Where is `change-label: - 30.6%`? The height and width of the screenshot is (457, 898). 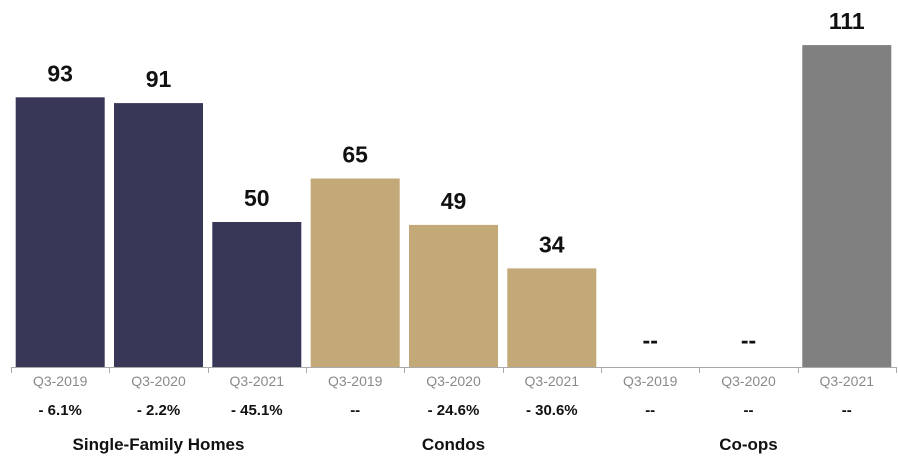
change-label: - 30.6% is located at coordinates (552, 410).